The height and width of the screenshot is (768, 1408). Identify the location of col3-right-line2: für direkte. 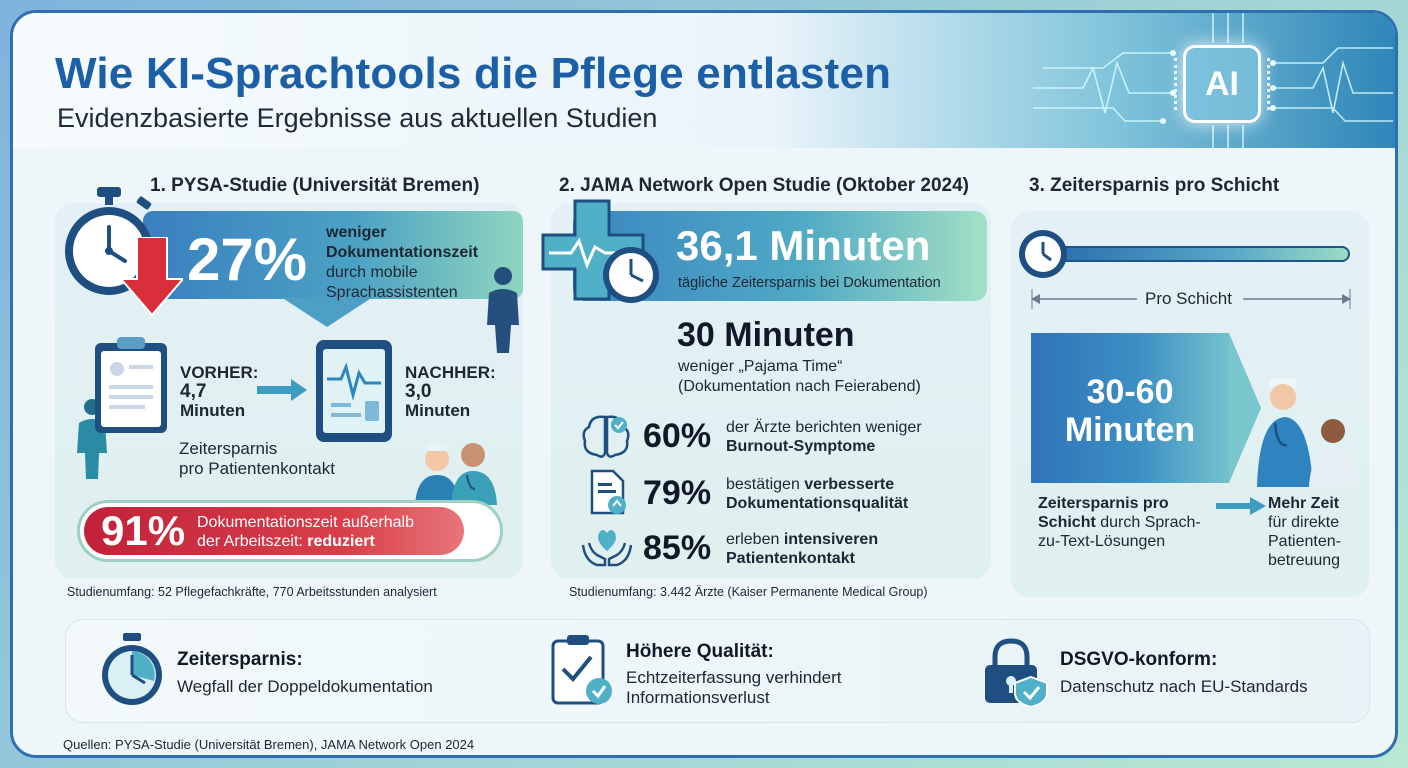
(1304, 522).